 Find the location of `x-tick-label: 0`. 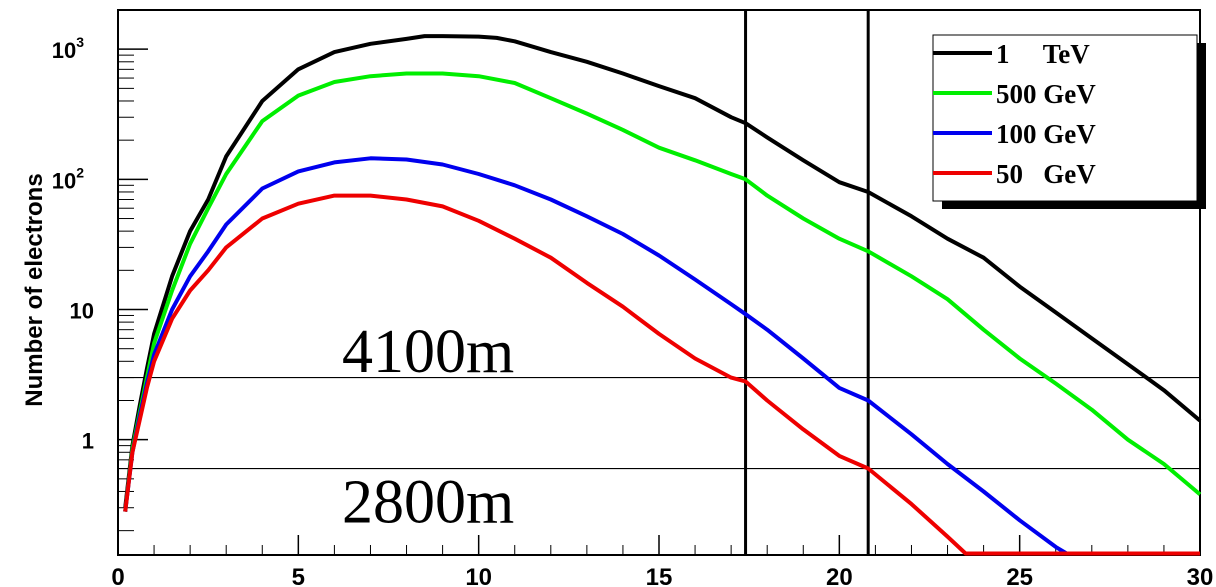

x-tick-label: 0 is located at coordinates (117, 575).